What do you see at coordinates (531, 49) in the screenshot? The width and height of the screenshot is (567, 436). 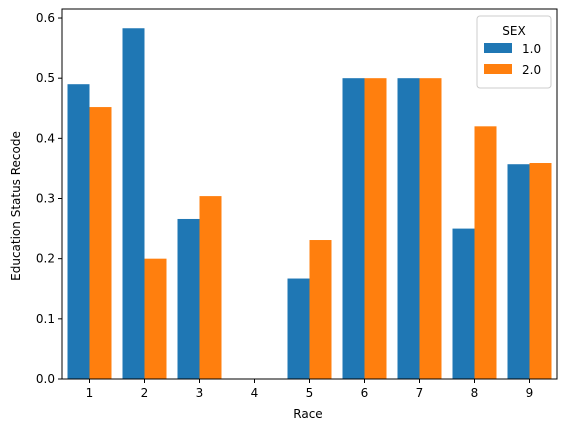 I see `legend-label-1-0: 1.0` at bounding box center [531, 49].